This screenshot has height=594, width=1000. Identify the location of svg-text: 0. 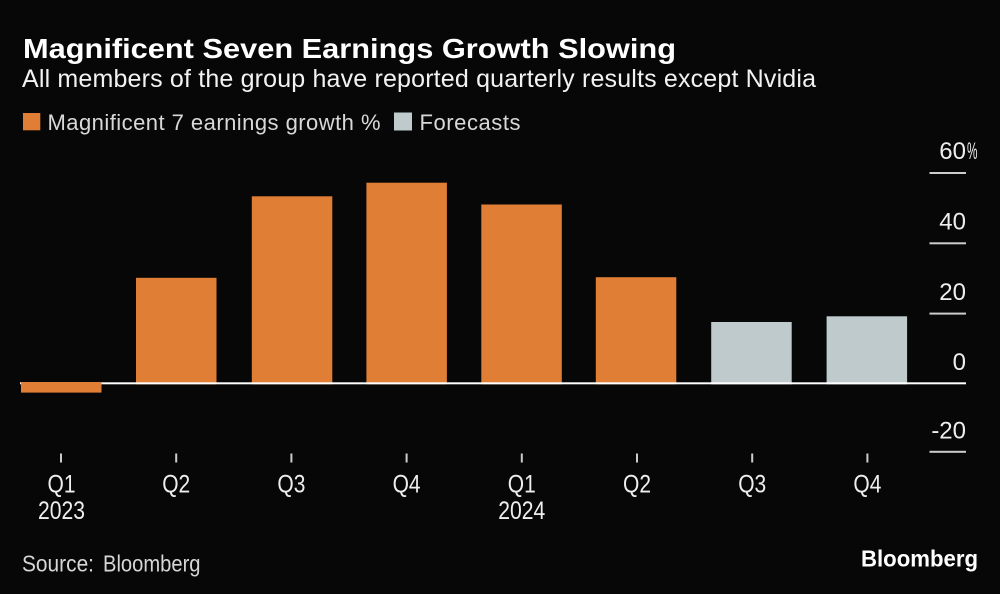
(959, 362).